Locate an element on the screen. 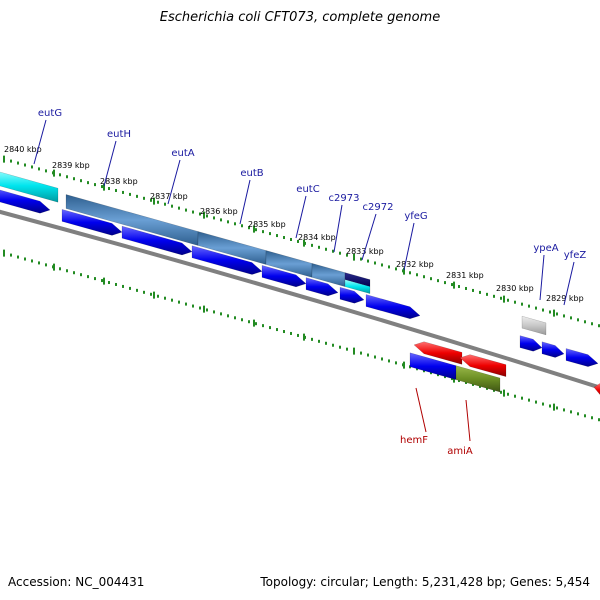 The width and height of the screenshot is (600, 600). gene-label-eutc: eutC is located at coordinates (307, 189).